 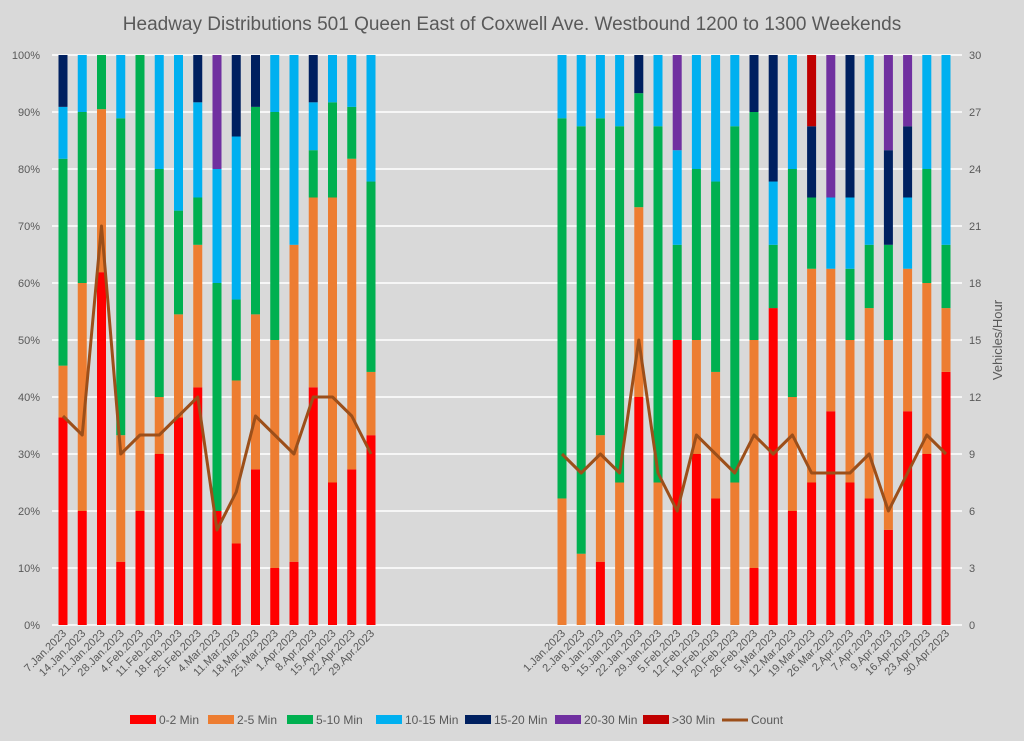 What do you see at coordinates (29, 227) in the screenshot?
I see `y-tick-label: 70%` at bounding box center [29, 227].